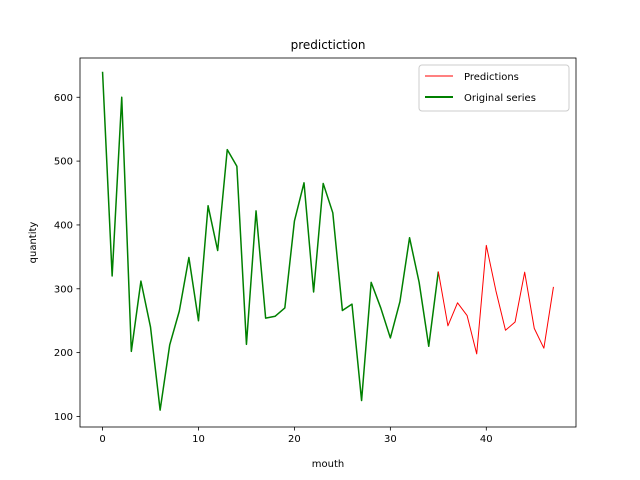  What do you see at coordinates (63, 417) in the screenshot?
I see `y-tick-label: 100` at bounding box center [63, 417].